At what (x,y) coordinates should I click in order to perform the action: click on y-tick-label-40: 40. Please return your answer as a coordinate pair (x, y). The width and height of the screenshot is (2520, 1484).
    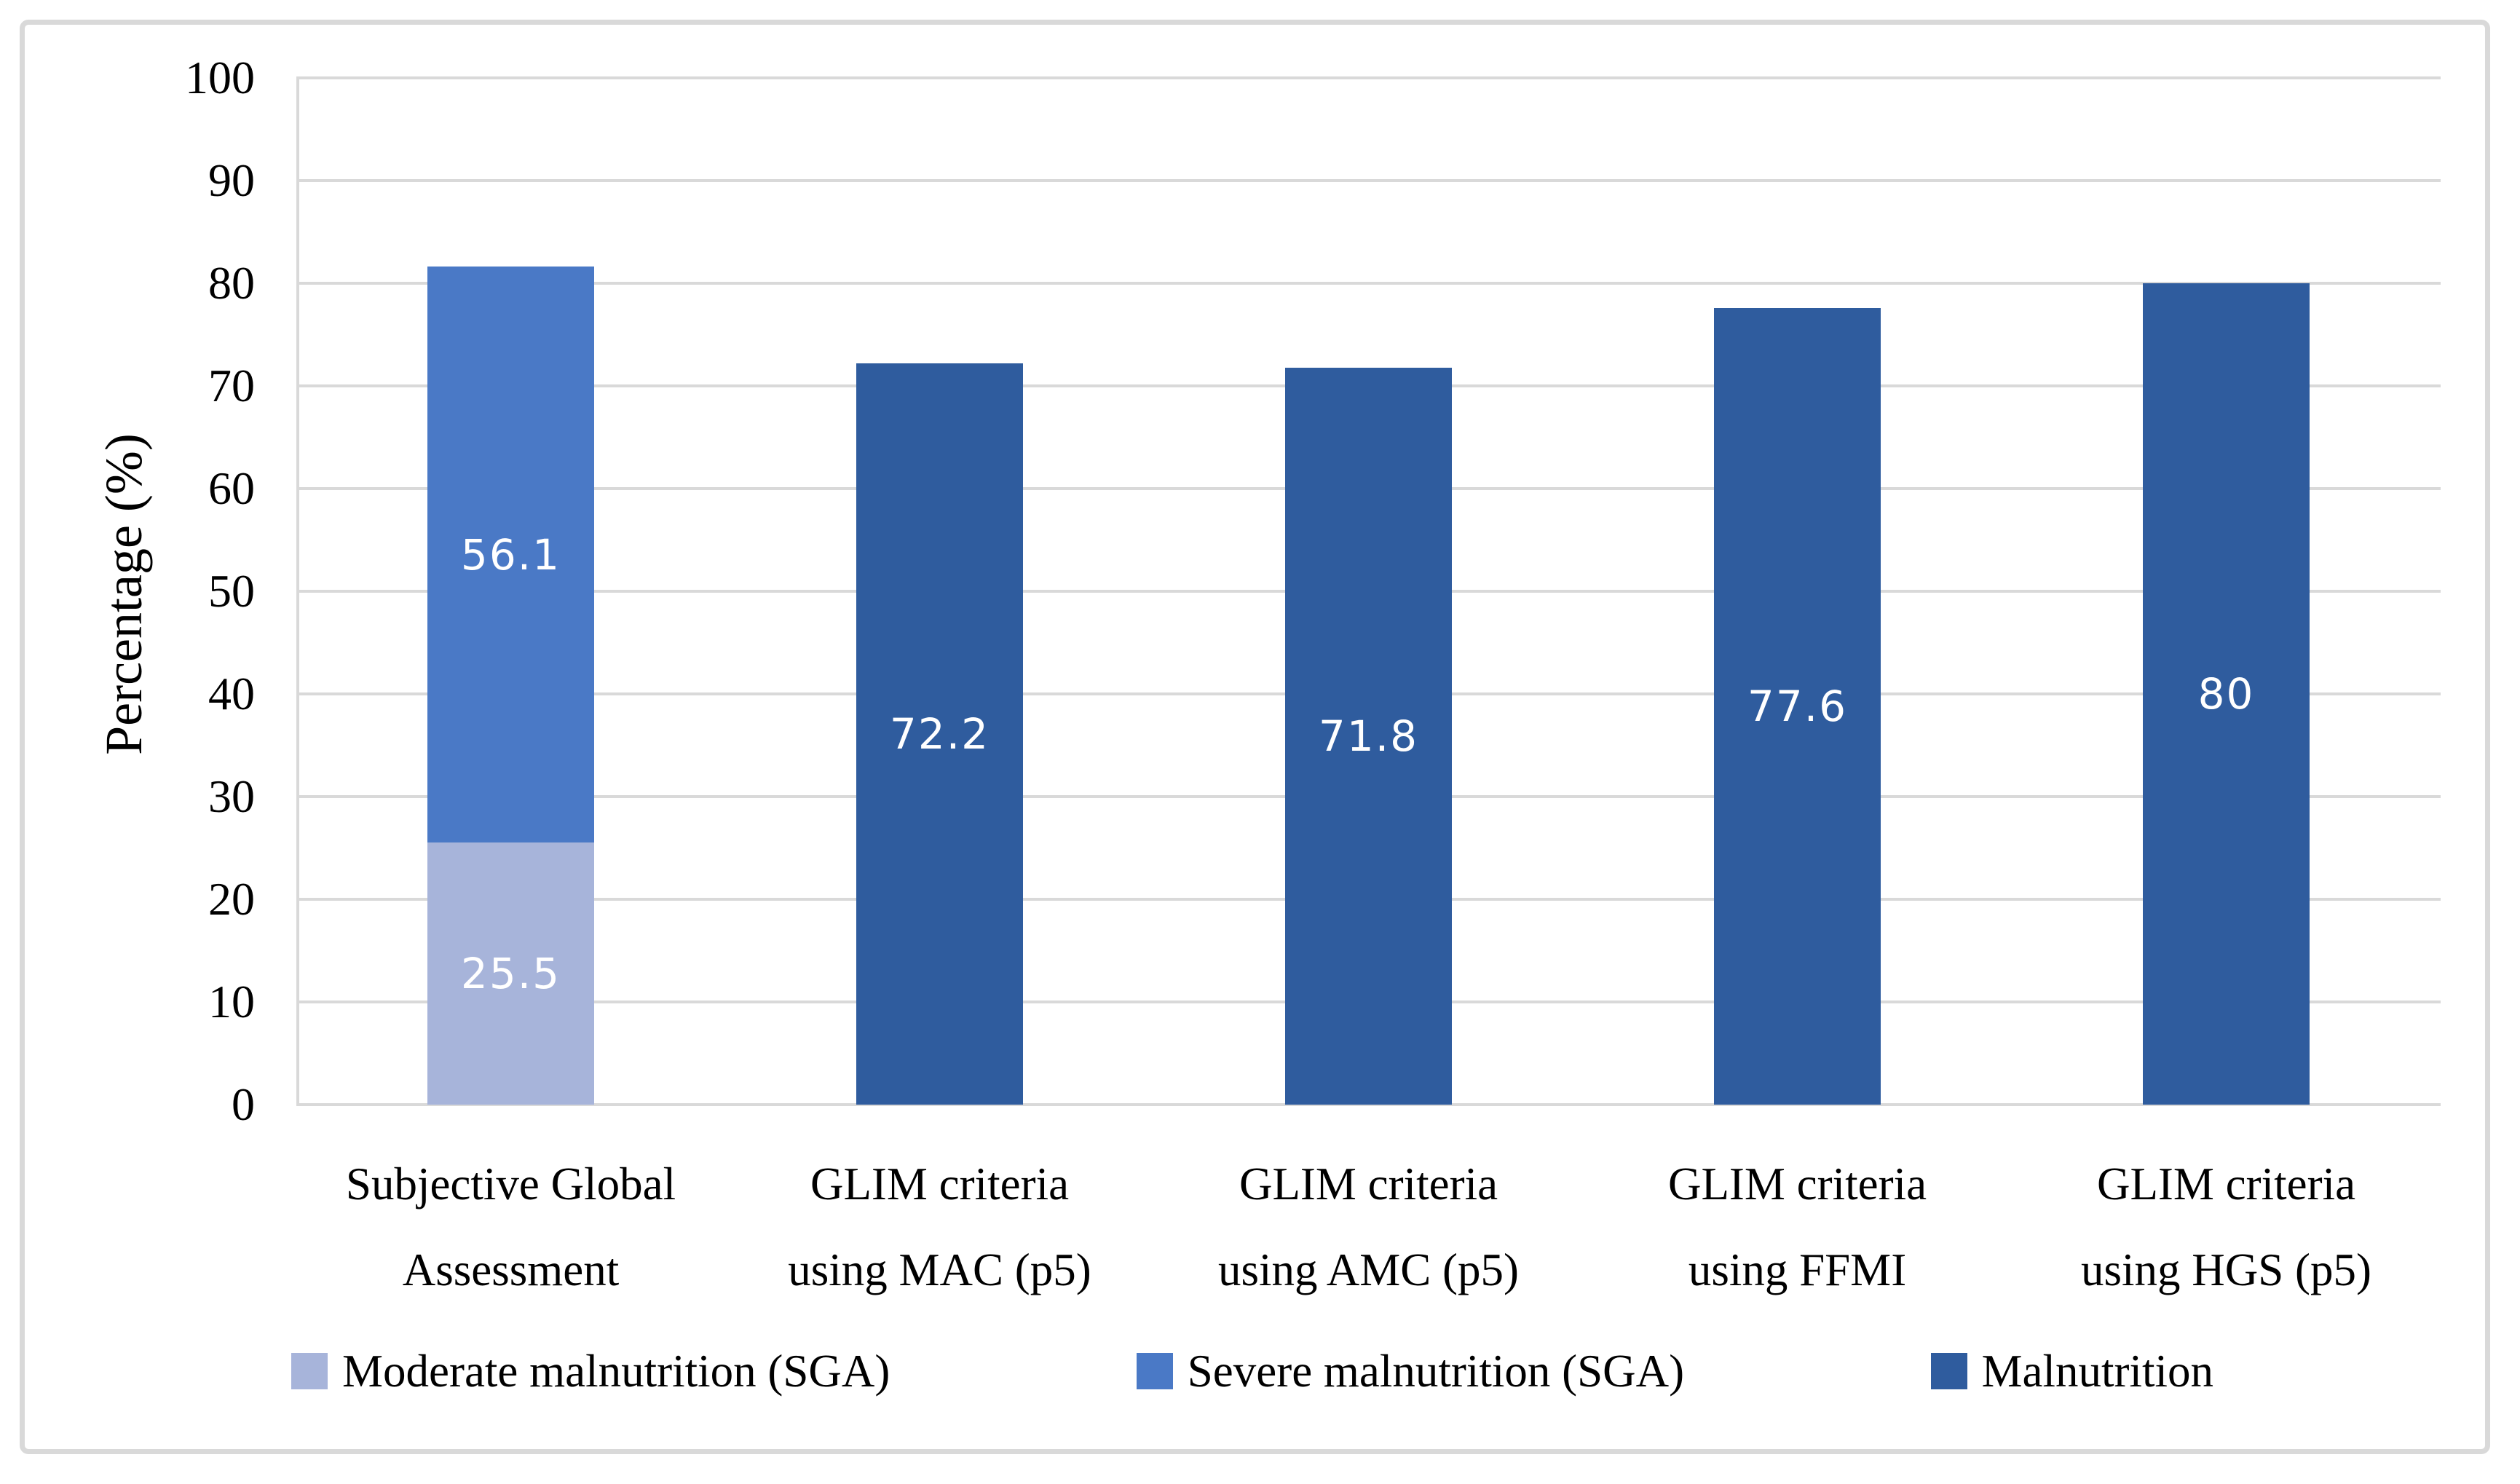
    Looking at the image, I should click on (231, 693).